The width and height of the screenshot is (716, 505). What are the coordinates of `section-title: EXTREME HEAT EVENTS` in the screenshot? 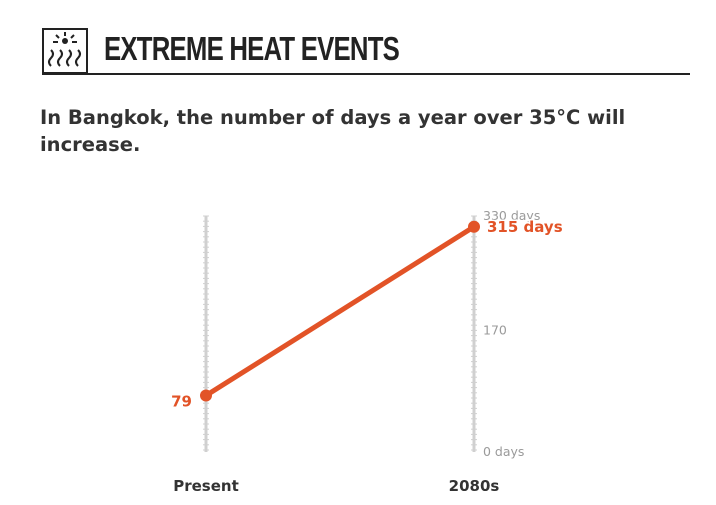 It's located at (252, 48).